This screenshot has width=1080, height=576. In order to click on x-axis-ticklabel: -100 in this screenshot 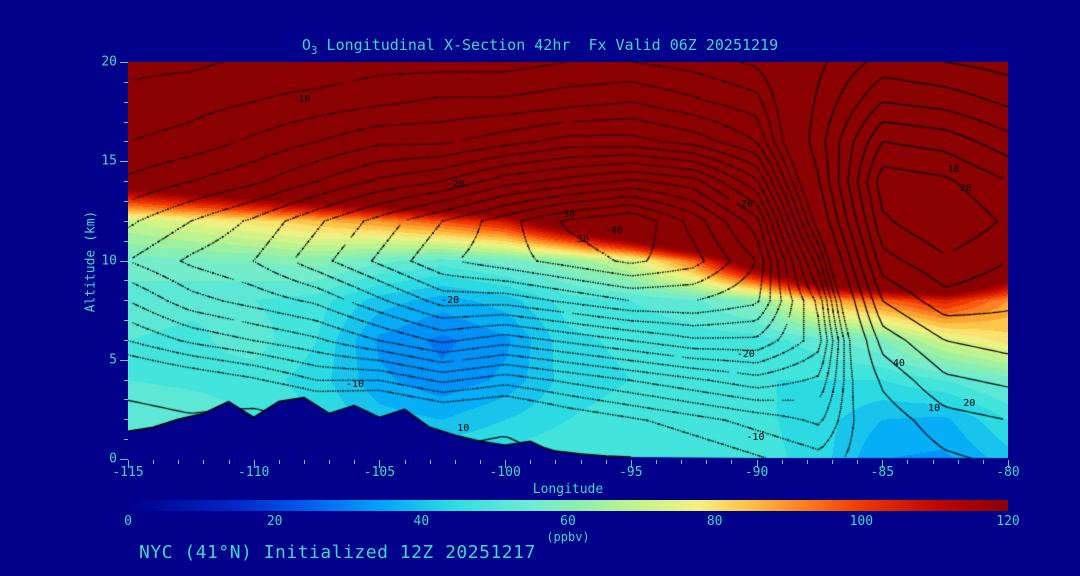, I will do `click(505, 472)`.